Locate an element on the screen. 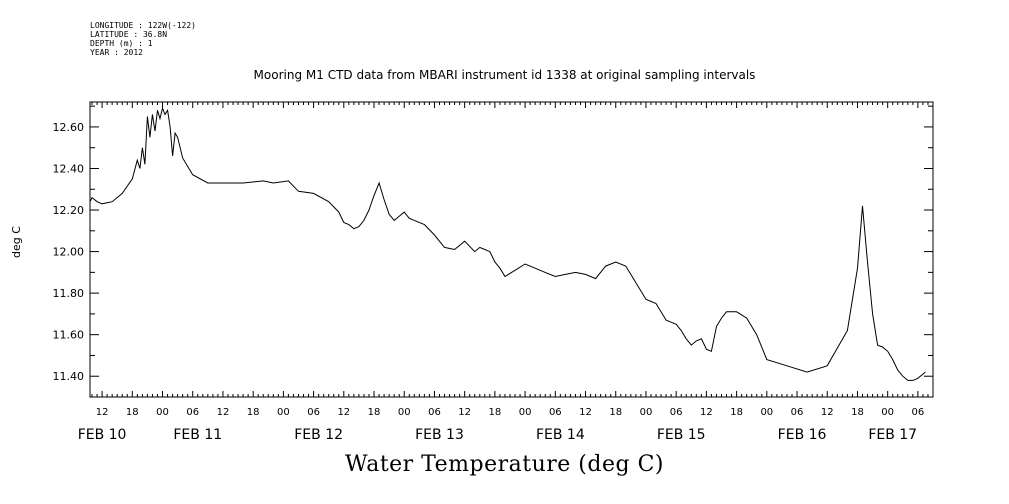 The width and height of the screenshot is (1009, 504). x-day-label: FEB 10 is located at coordinates (102, 435).